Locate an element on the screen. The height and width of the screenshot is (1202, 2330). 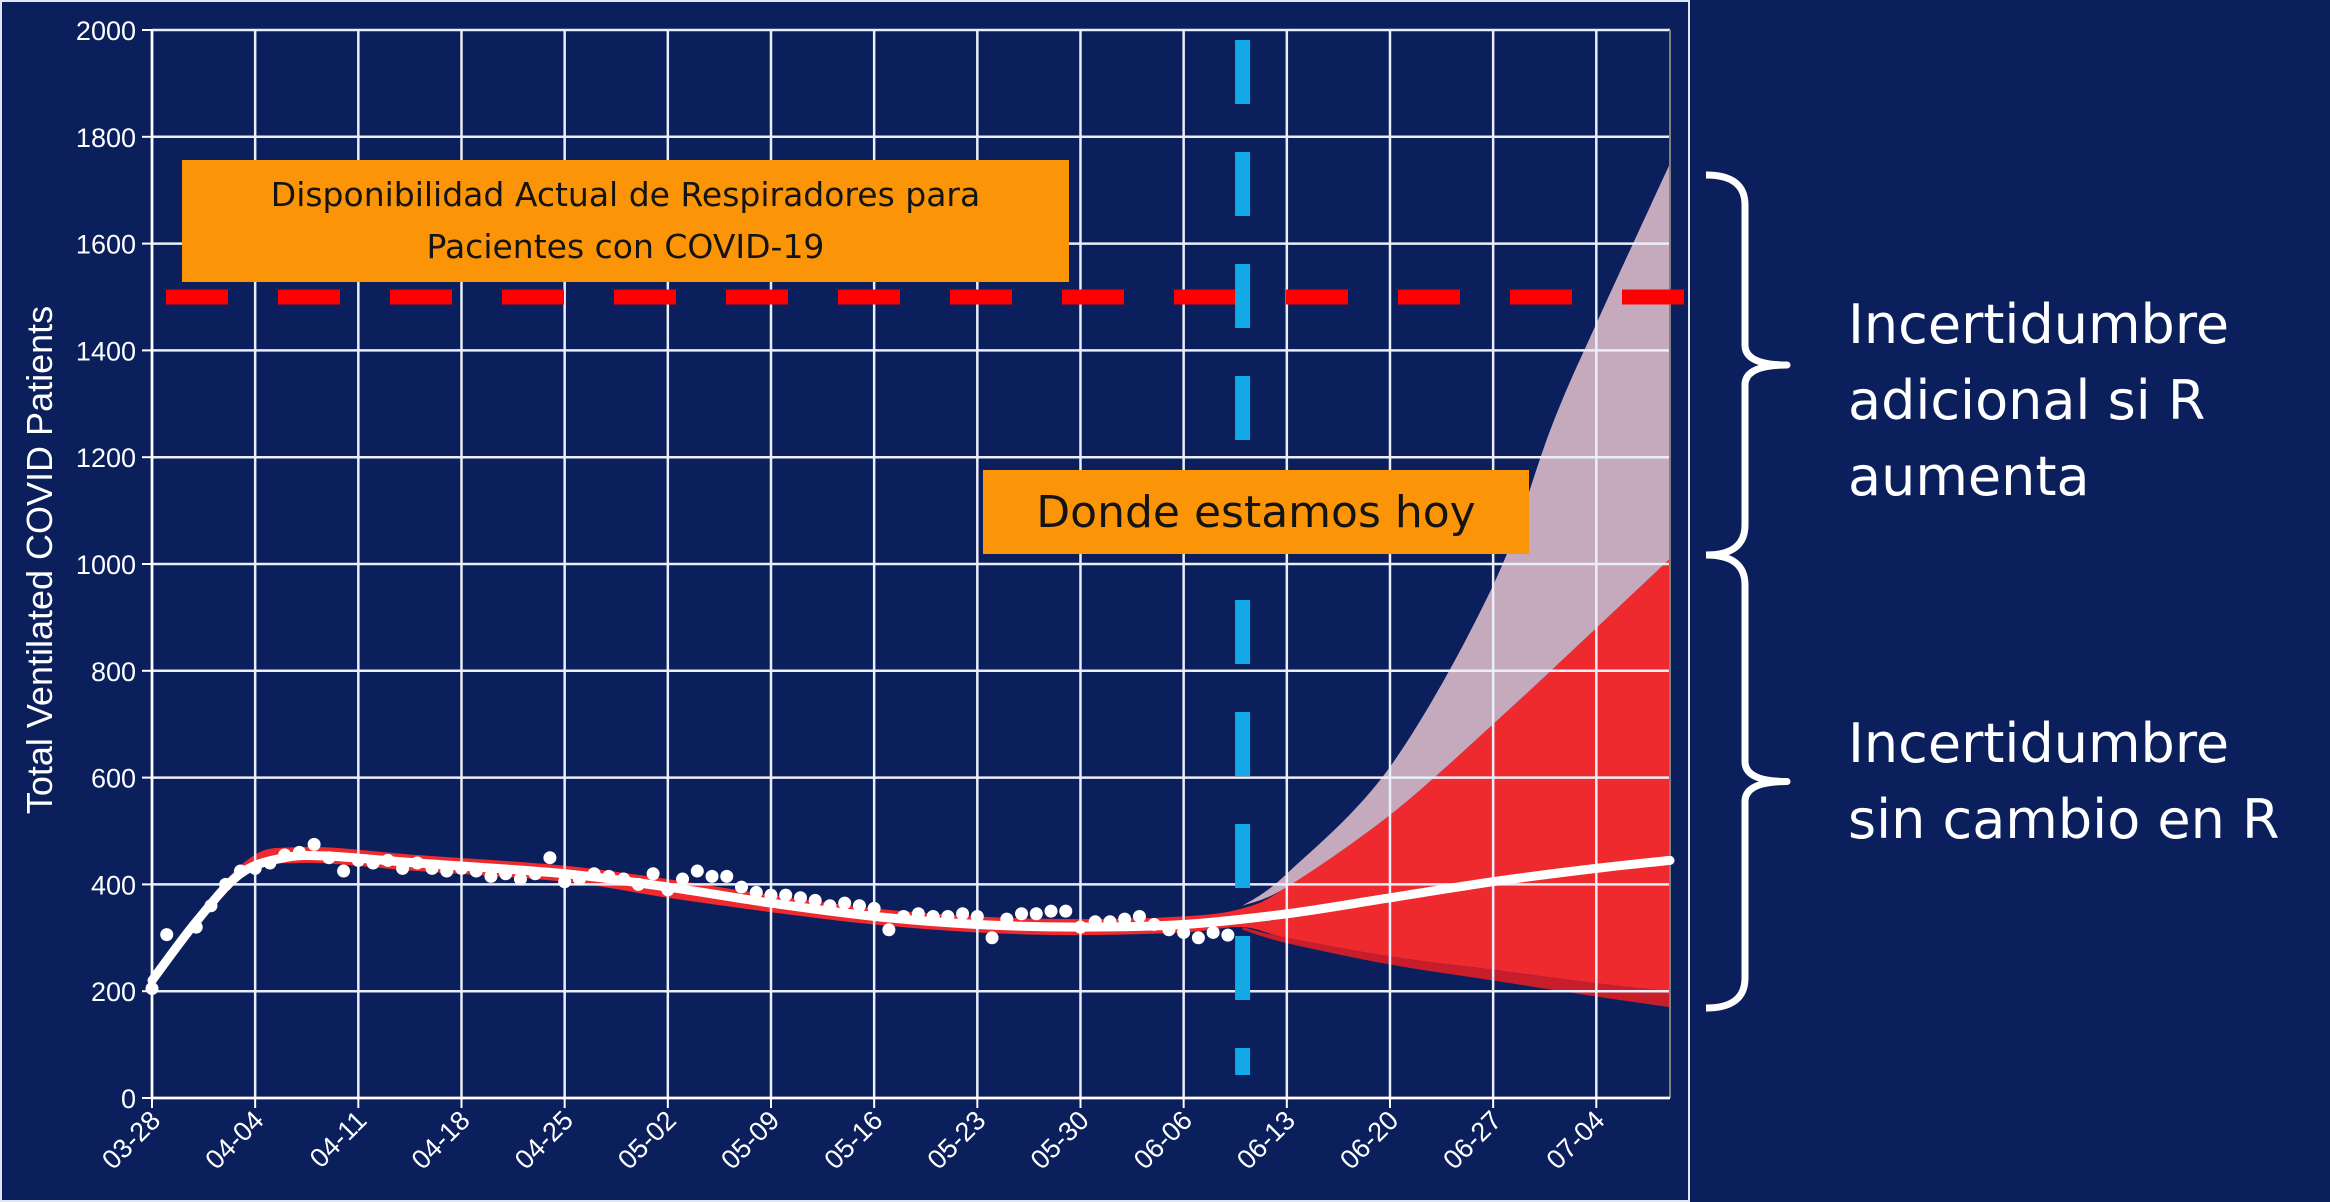
y-tick-label: 2000 is located at coordinates (106, 31).